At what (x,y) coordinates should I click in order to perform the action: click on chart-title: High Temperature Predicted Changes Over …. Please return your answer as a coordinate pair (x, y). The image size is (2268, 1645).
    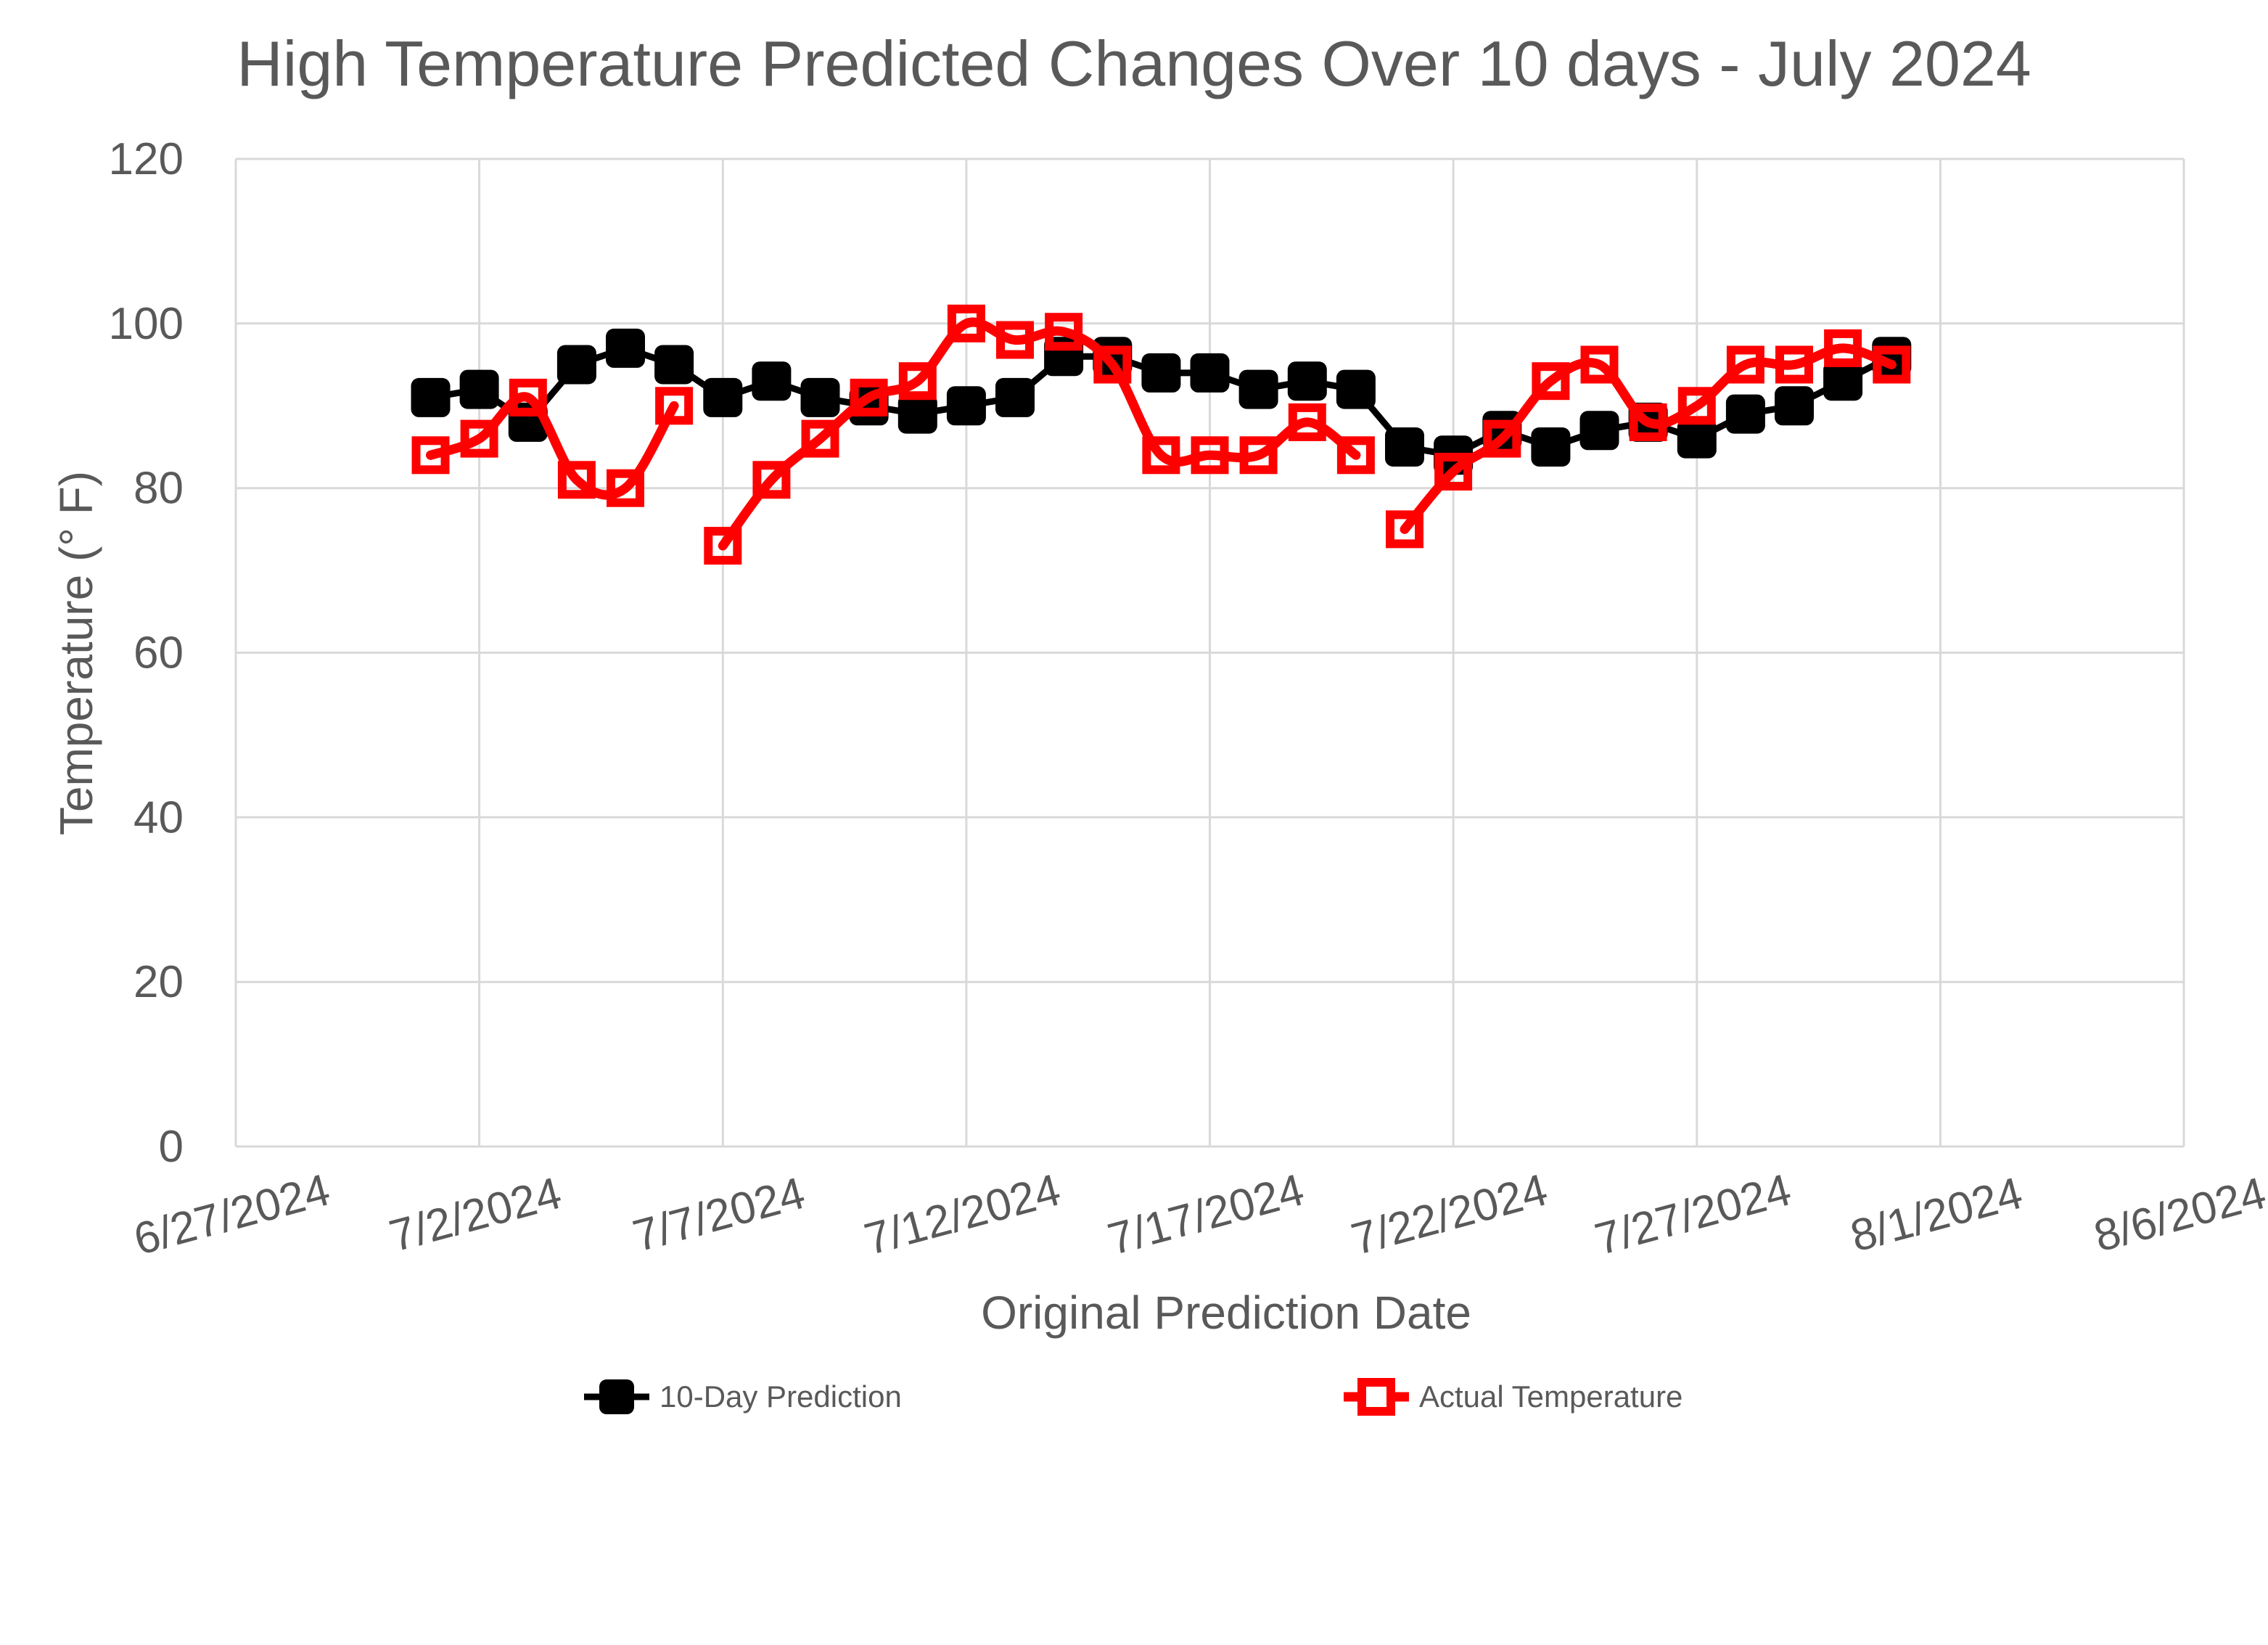
    Looking at the image, I should click on (1134, 63).